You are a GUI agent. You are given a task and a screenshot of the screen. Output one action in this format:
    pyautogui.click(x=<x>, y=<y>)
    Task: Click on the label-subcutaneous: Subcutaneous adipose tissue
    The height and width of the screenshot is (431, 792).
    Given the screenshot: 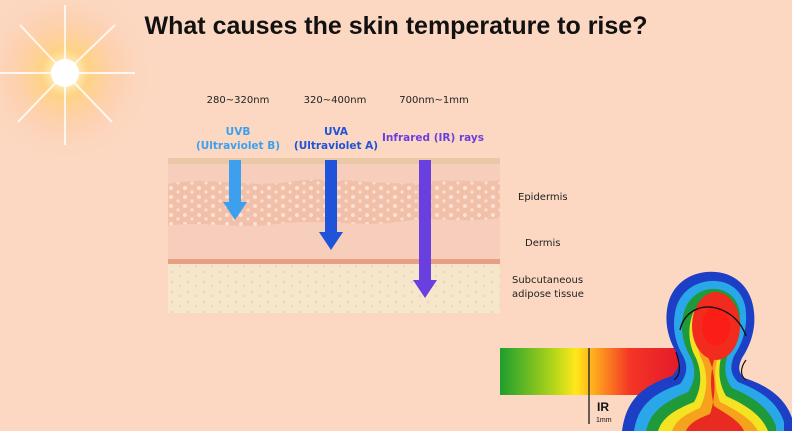 What is the action you would take?
    pyautogui.click(x=548, y=288)
    